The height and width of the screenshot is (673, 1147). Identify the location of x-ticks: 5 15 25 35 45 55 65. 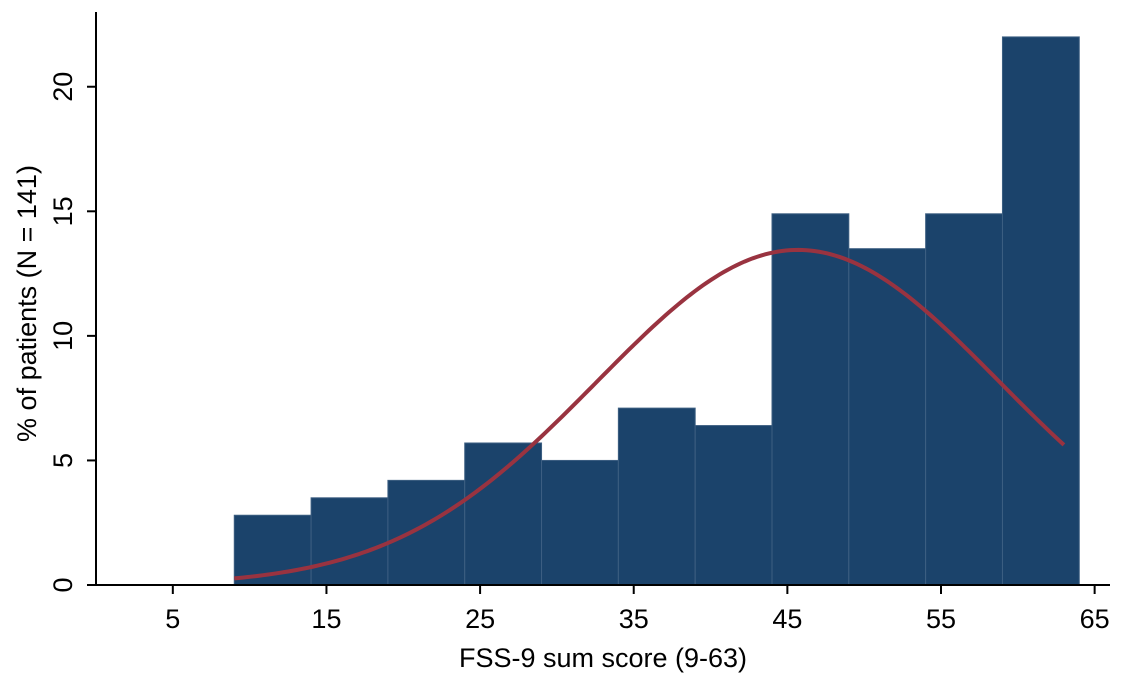
(637, 609).